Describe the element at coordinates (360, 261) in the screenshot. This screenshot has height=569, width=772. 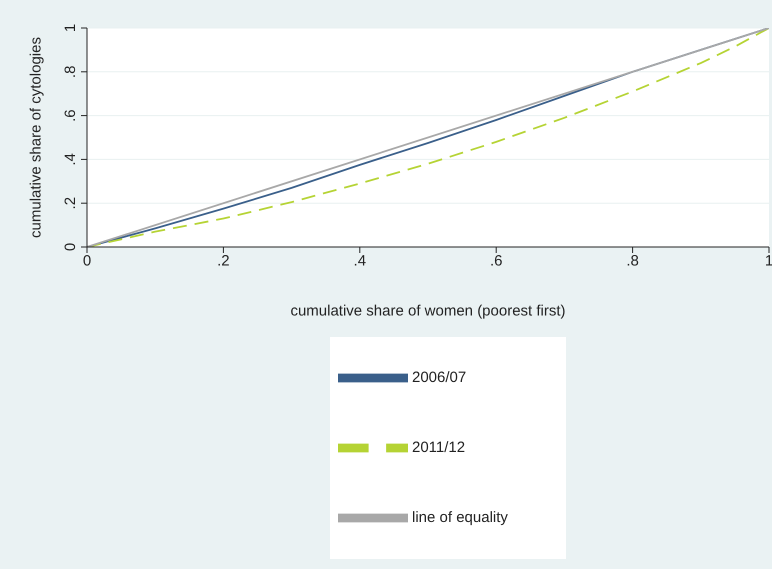
I see `x-tick-label: .4` at that location.